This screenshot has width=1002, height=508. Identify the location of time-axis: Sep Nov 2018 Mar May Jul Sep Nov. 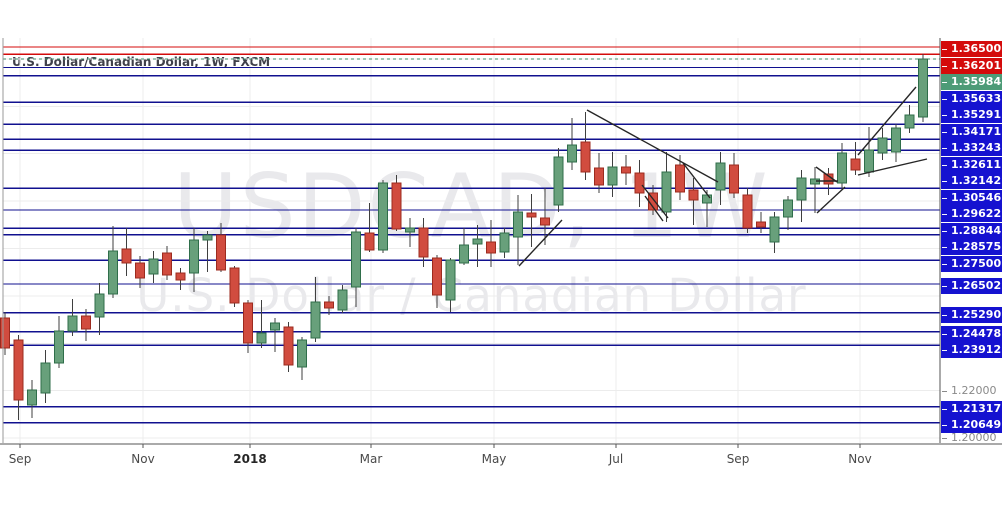
(501, 461).